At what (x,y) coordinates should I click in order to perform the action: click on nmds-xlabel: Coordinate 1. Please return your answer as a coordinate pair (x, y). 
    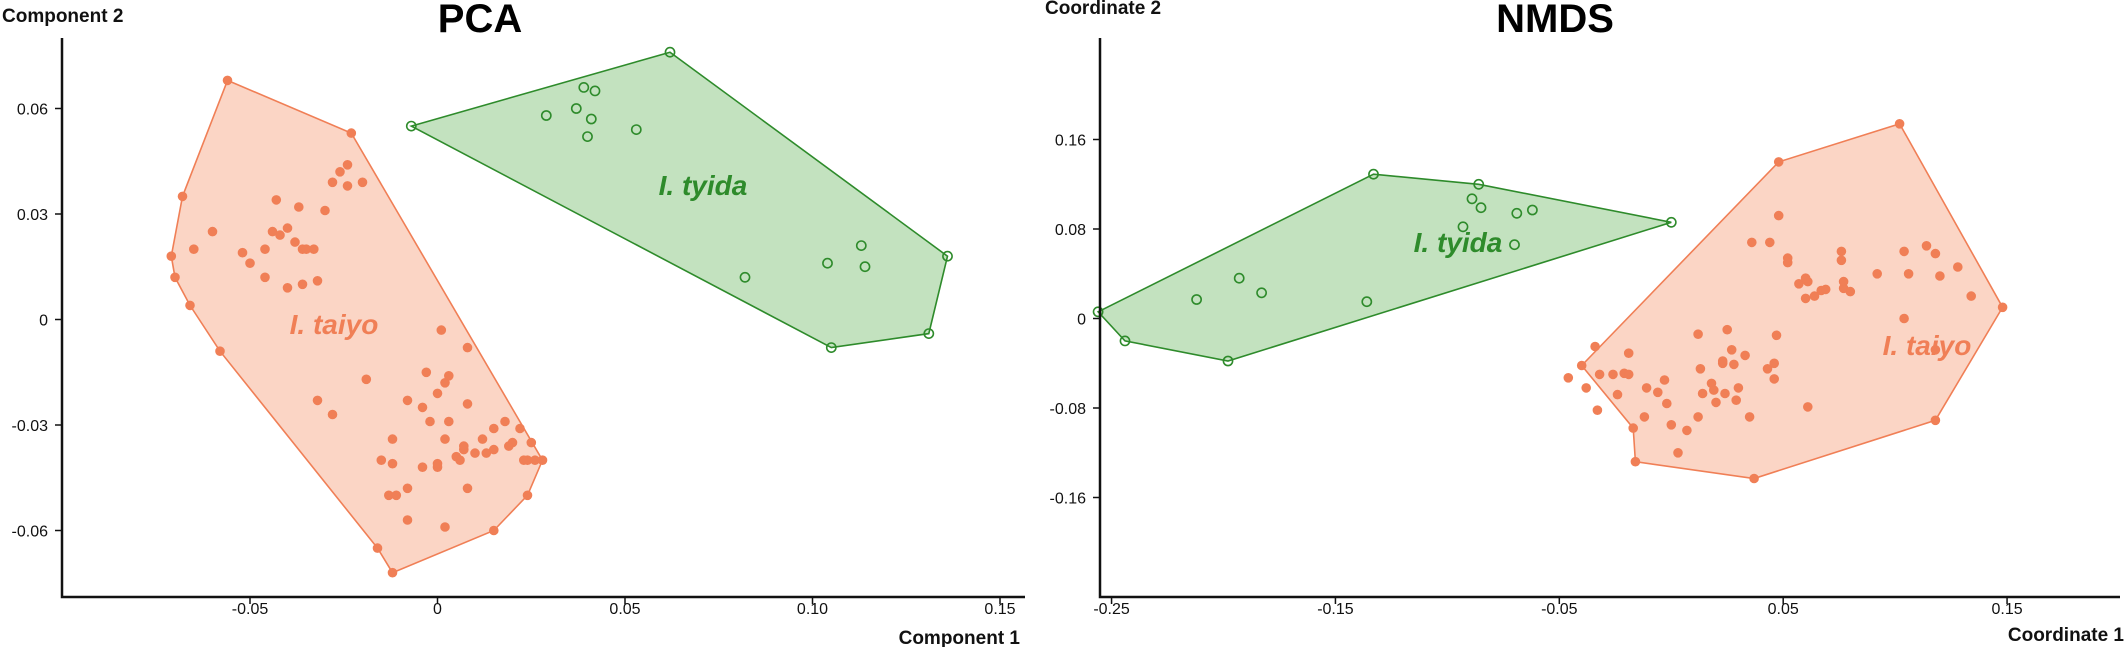
    Looking at the image, I should click on (2066, 635).